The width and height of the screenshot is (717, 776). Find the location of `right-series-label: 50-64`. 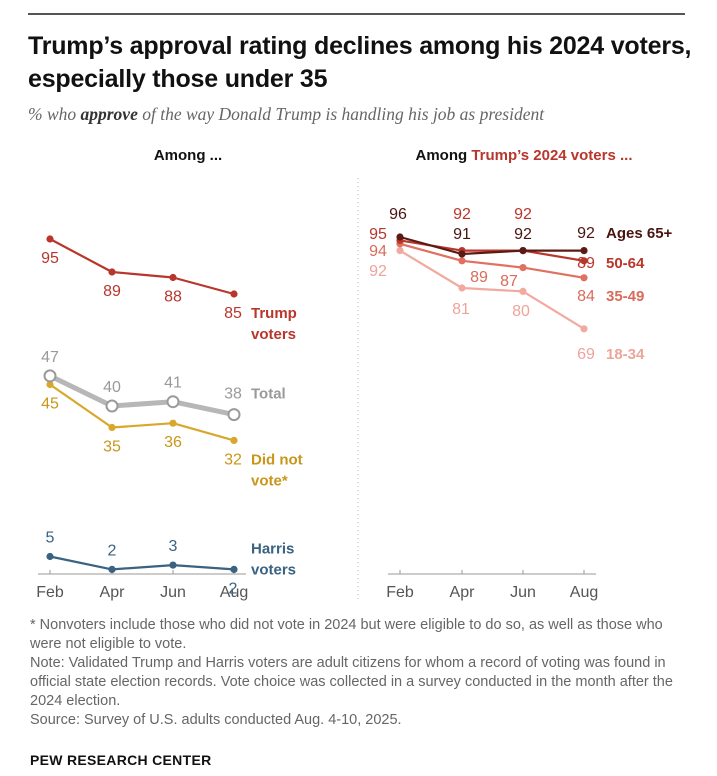

right-series-label: 50-64 is located at coordinates (625, 263).